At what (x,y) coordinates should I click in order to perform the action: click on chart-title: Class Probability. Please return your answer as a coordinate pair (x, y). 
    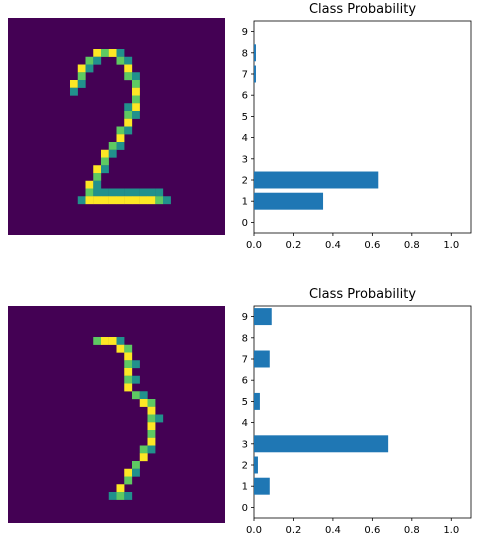
    Looking at the image, I should click on (362, 294).